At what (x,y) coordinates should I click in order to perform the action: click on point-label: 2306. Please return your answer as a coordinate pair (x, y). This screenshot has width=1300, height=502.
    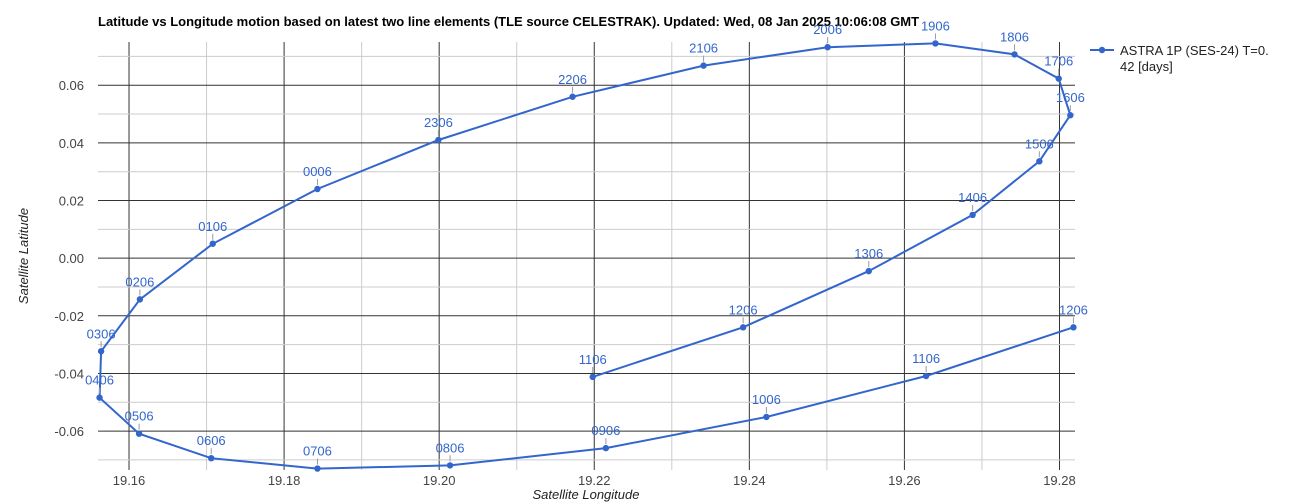
    Looking at the image, I should click on (438, 122).